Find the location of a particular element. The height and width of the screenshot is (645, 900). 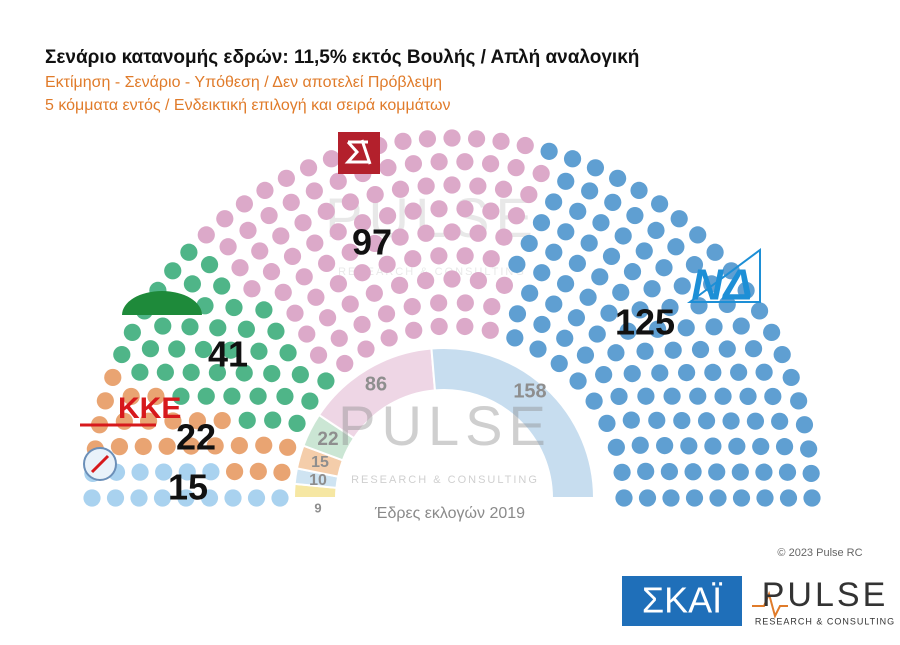

watermark: PULSE RESEARCH & CONSULTING is located at coordinates (442, 440).